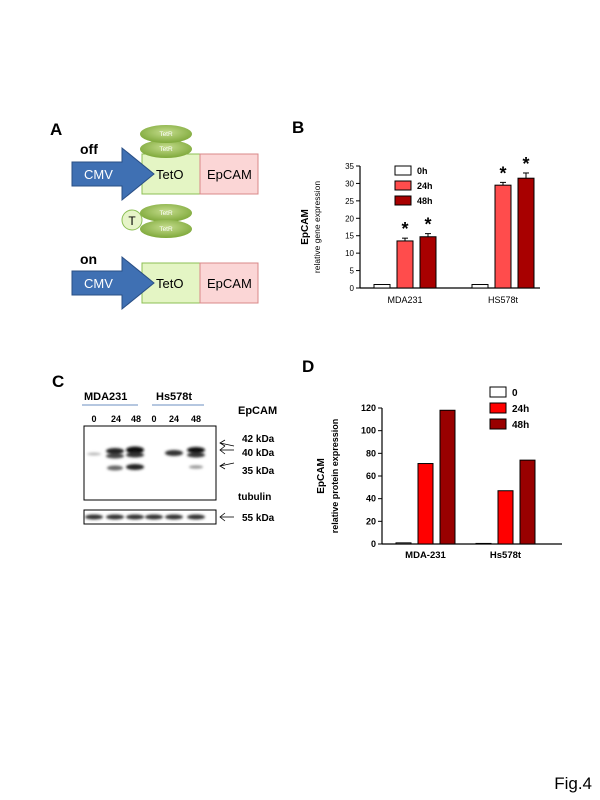 This screenshot has width=600, height=800. I want to click on tetr-ellipse-off-bottom, so click(166, 149).